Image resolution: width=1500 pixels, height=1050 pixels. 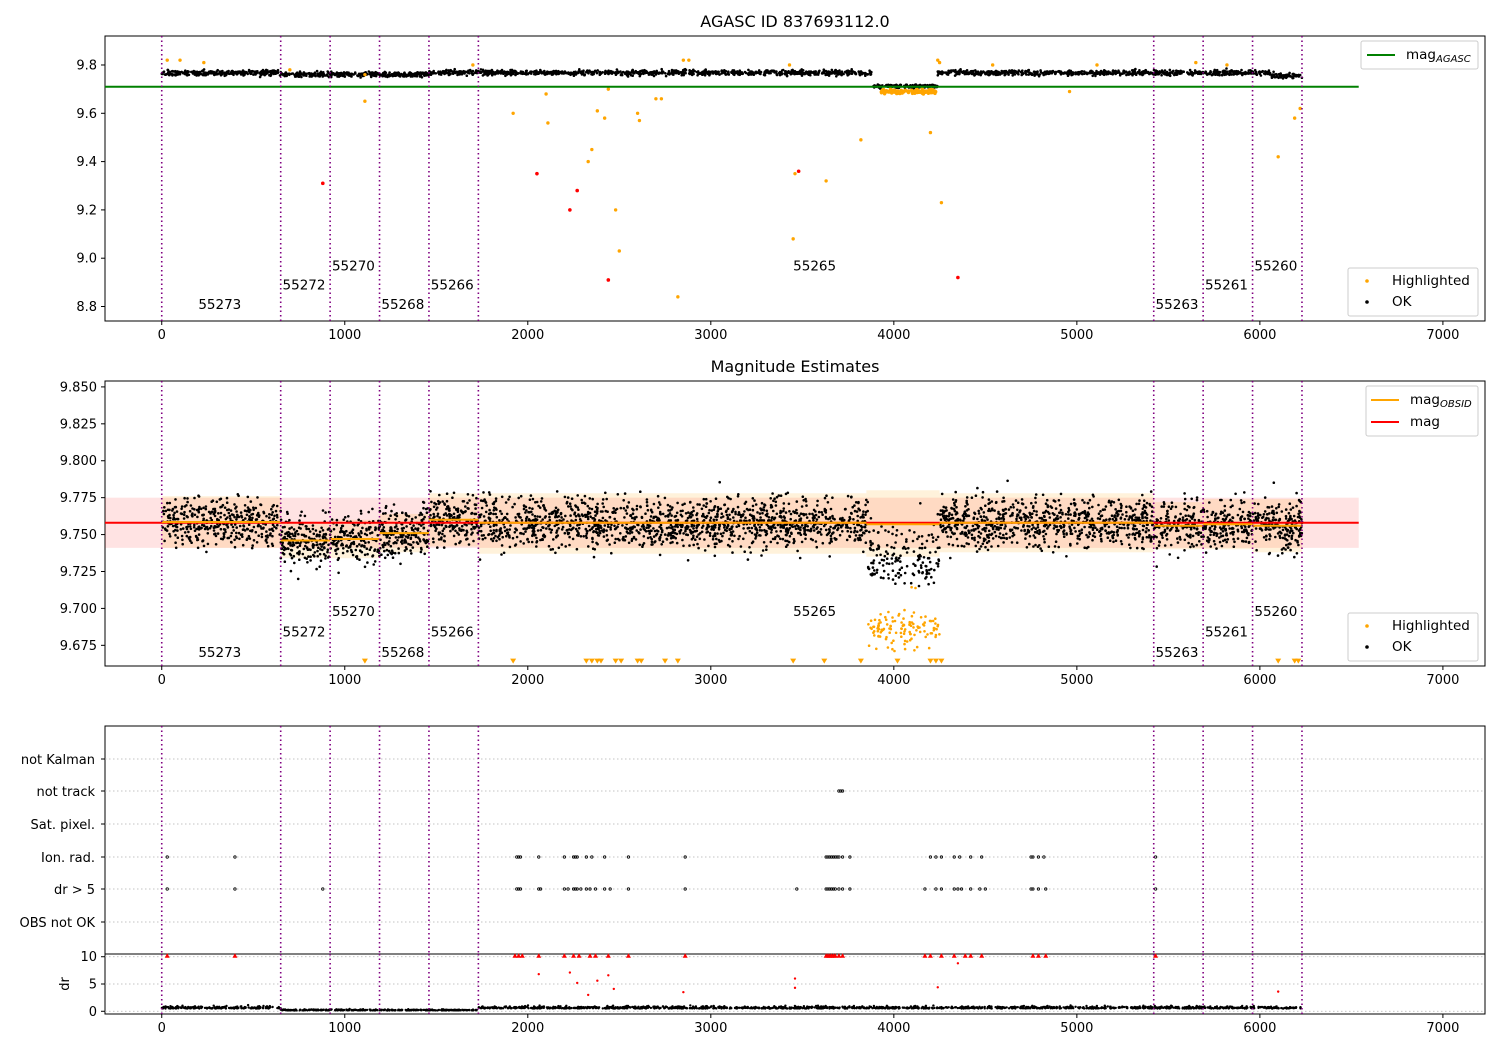 I want to click on flagged-point, so click(x=577, y=190).